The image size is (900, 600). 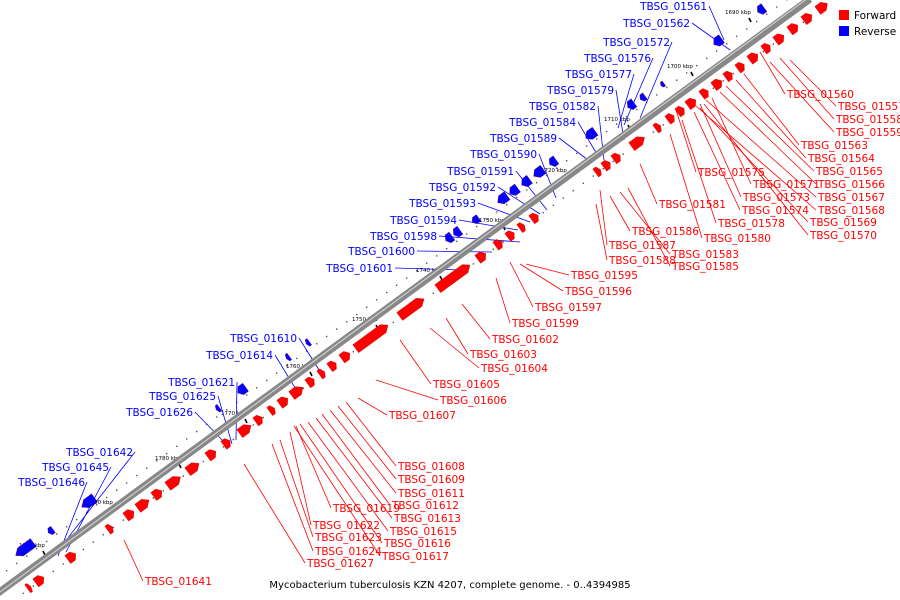 I want to click on gene-label: TBSG_01598, so click(x=403, y=237).